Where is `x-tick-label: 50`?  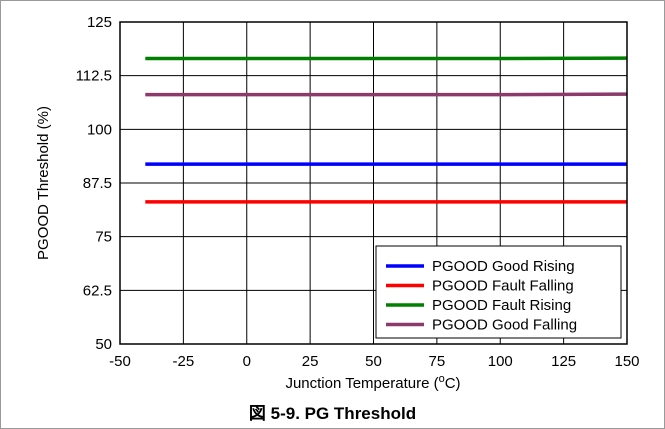 x-tick-label: 50 is located at coordinates (373, 361).